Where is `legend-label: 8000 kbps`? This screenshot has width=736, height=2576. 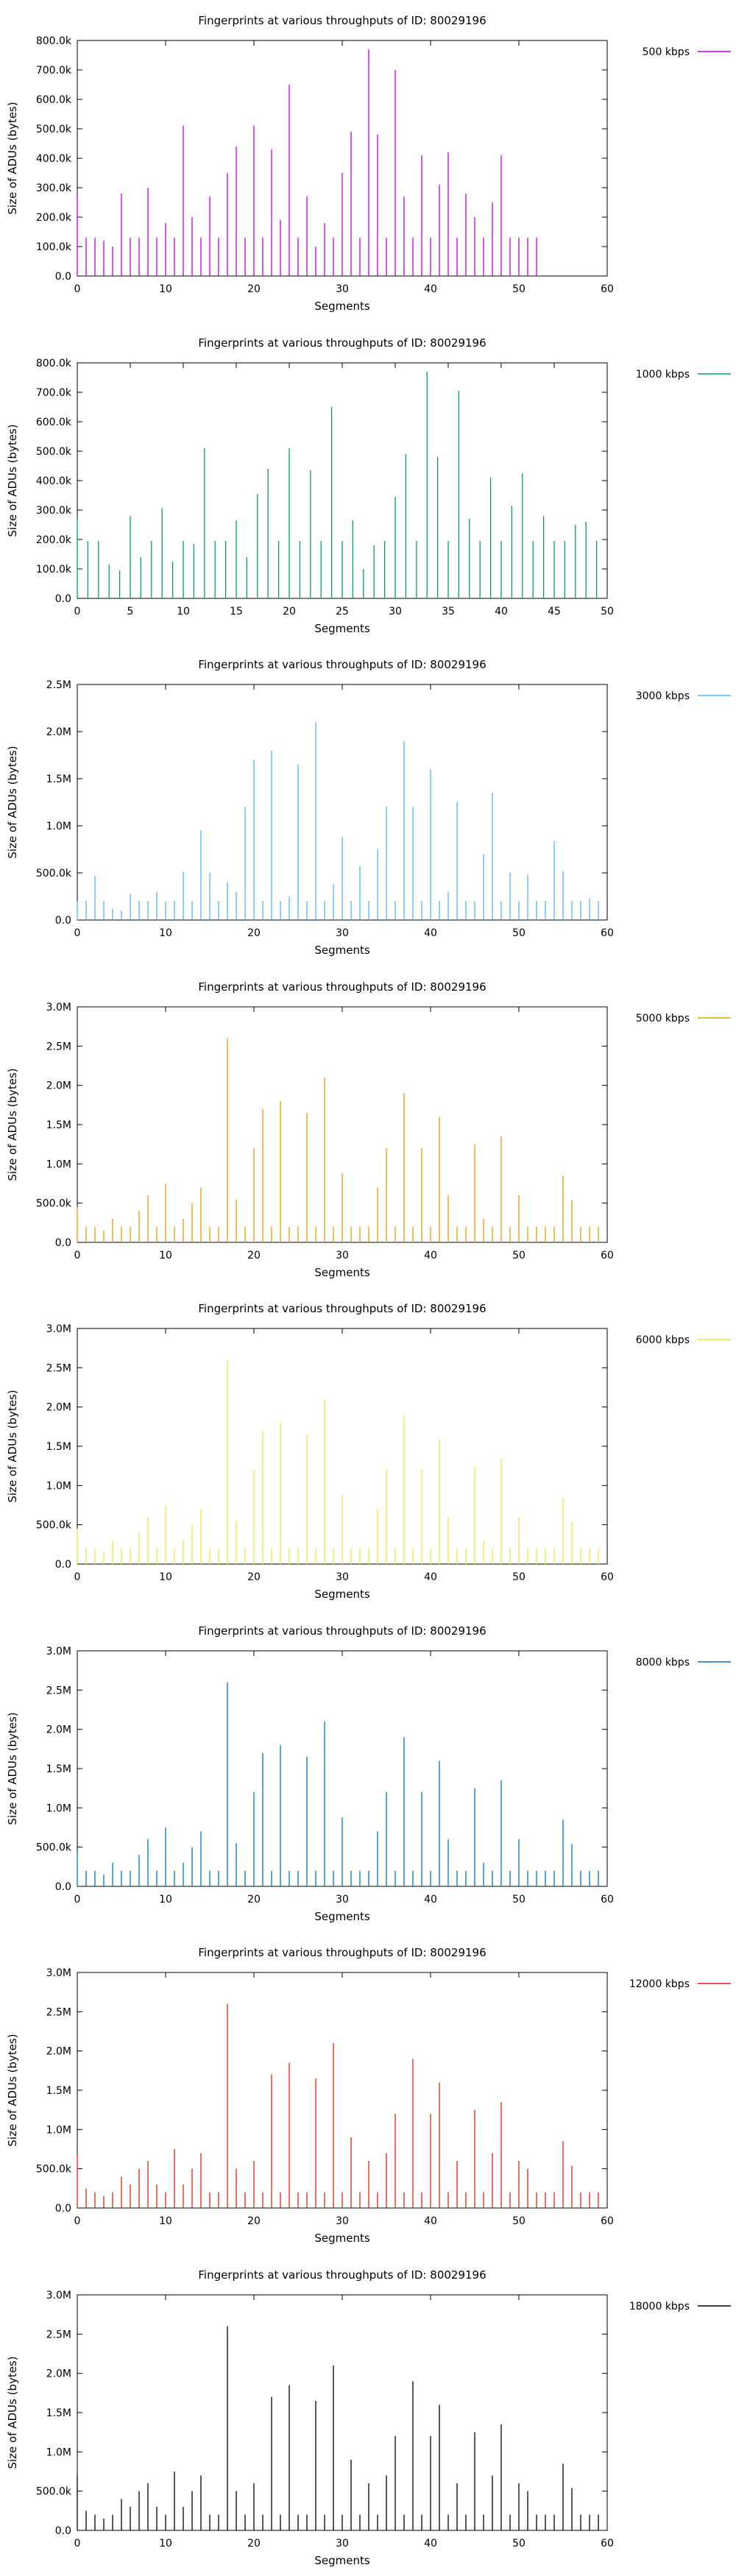 legend-label: 8000 kbps is located at coordinates (663, 1663).